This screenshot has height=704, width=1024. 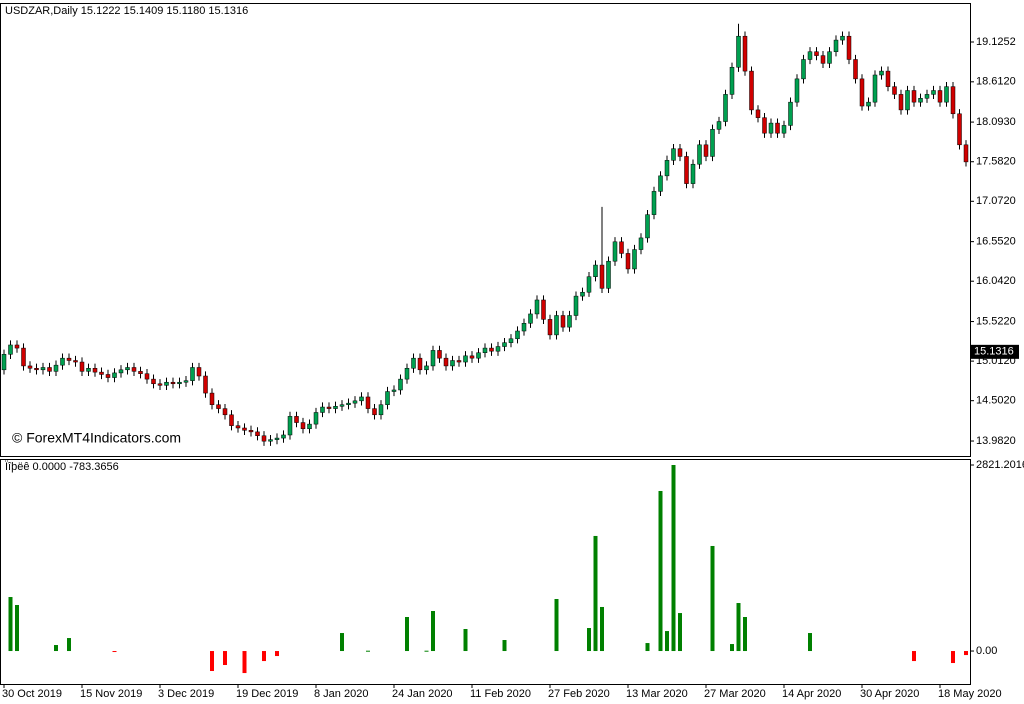 What do you see at coordinates (500, 694) in the screenshot?
I see `x-tick-label: 11 Feb 2020` at bounding box center [500, 694].